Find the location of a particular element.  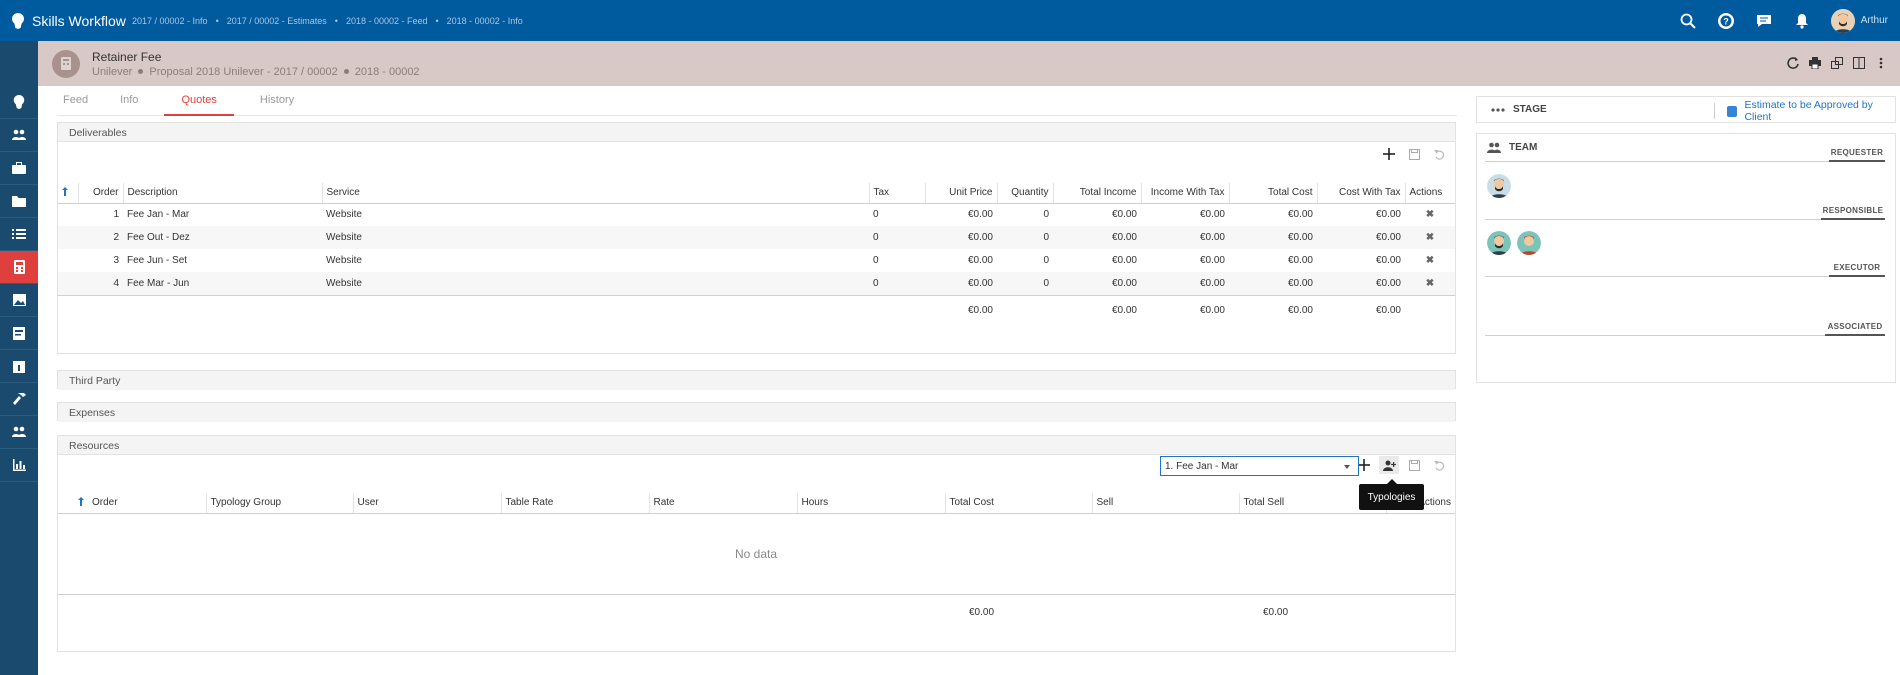

sidebar-item-media is located at coordinates (19, 300).